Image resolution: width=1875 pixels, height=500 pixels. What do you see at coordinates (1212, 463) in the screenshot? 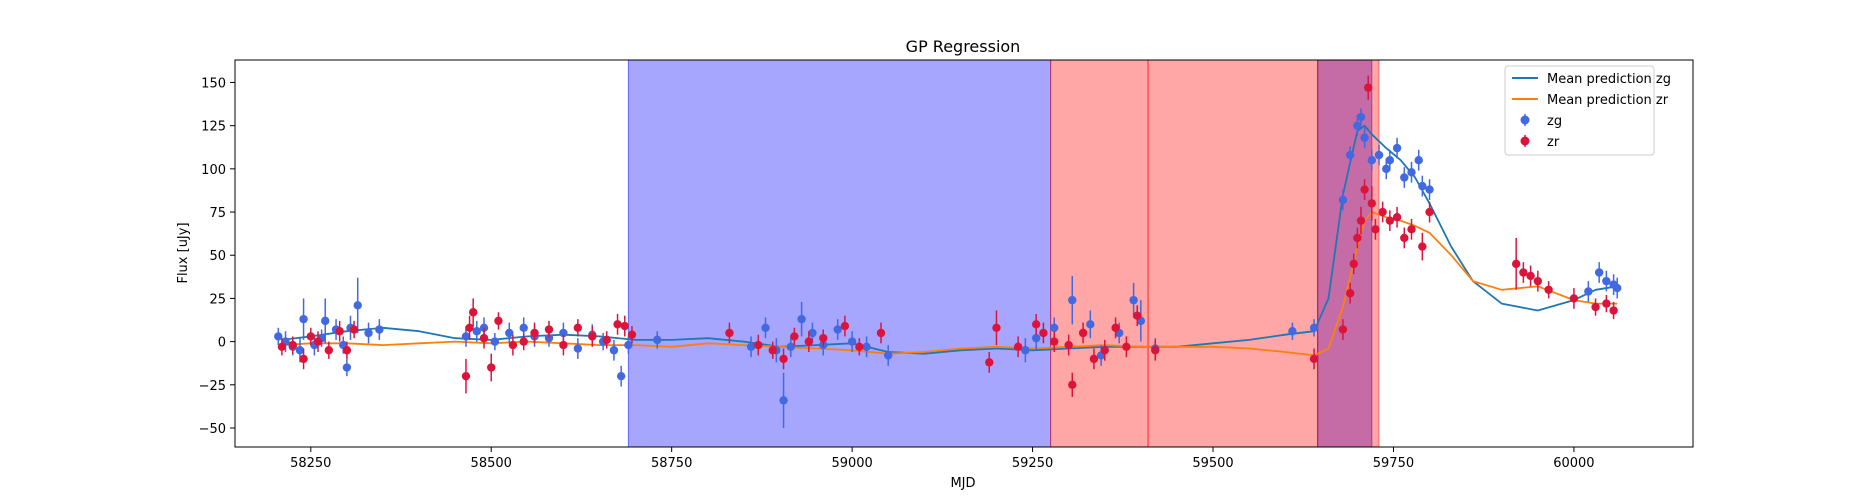
I see `x-tick-label: 59500` at bounding box center [1212, 463].